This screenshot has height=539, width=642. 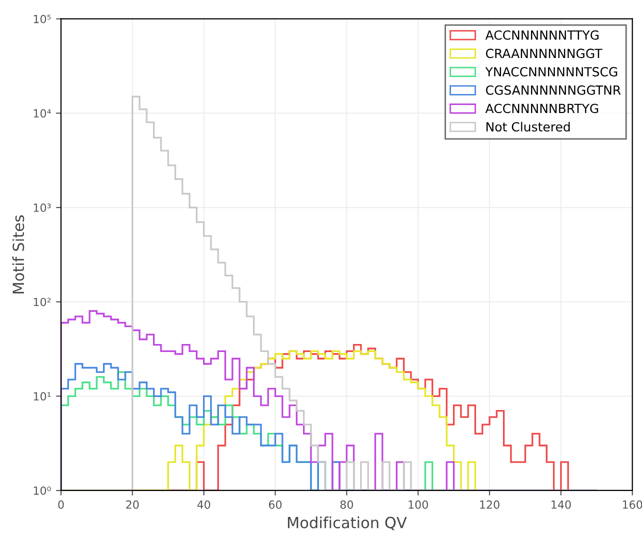 I want to click on legend-label: CGSANNNNNNGGTNR, so click(x=553, y=90).